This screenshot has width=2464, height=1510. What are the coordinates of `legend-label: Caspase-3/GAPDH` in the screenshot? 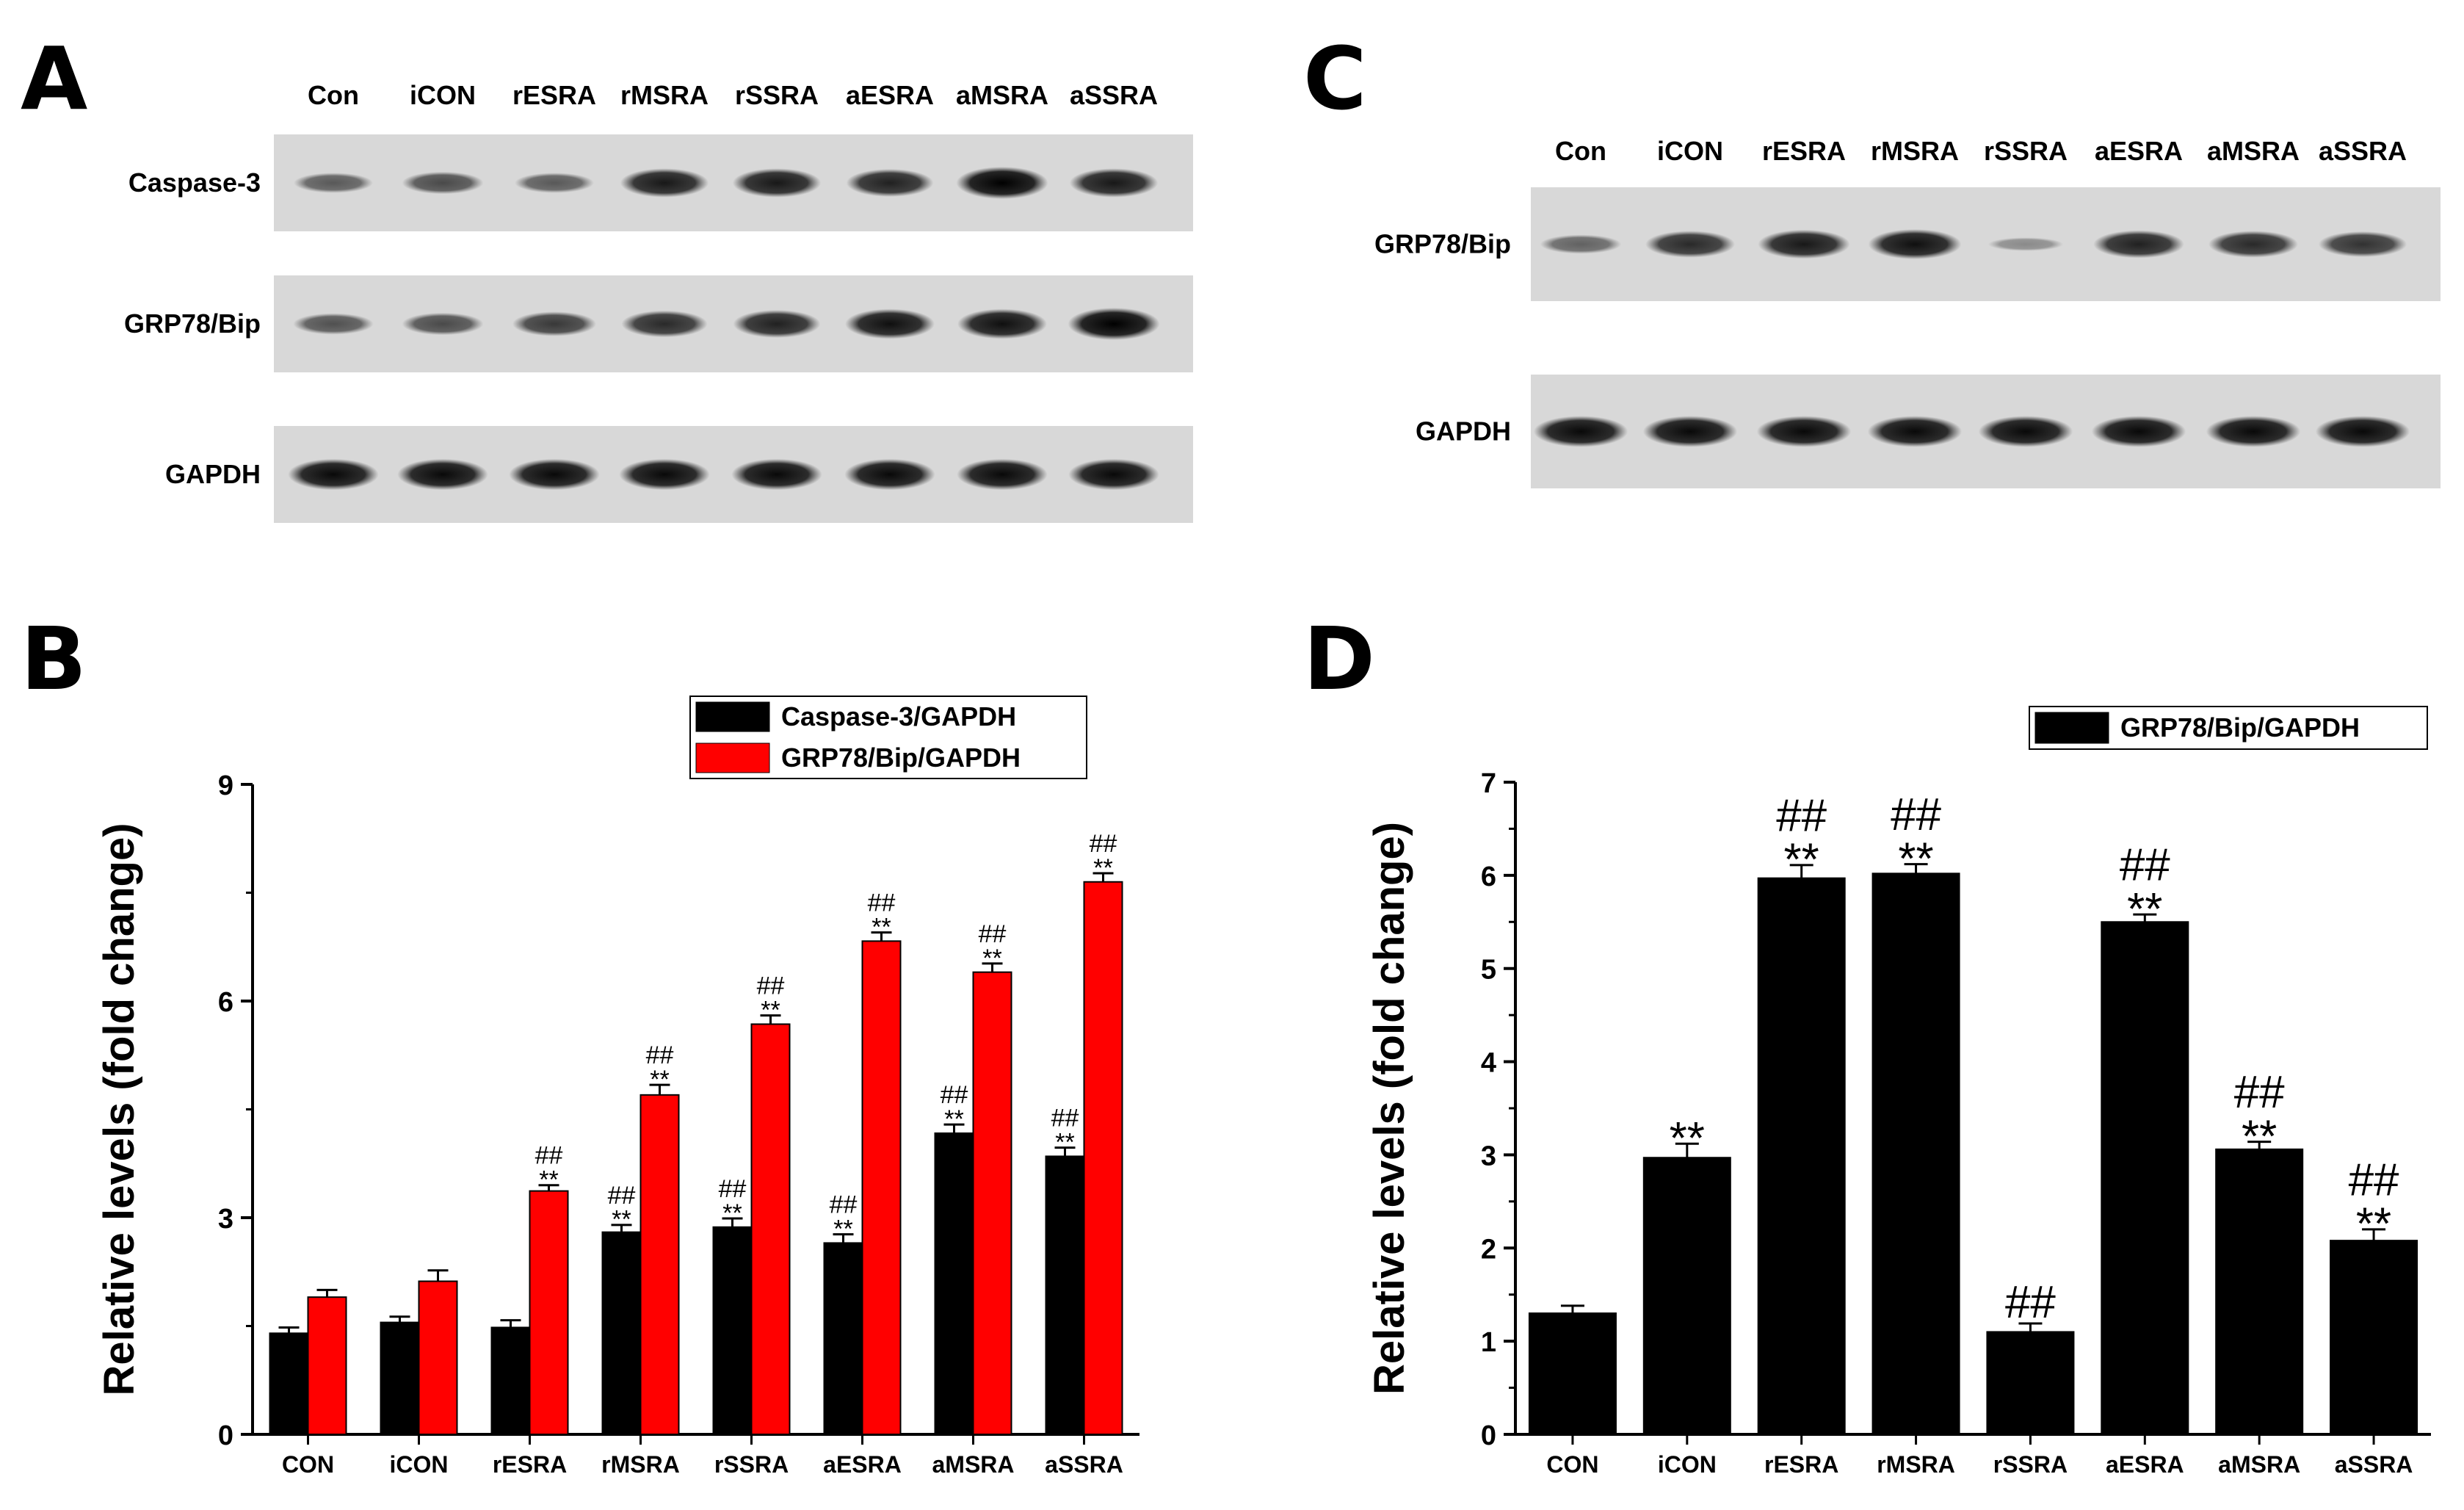 It's located at (899, 716).